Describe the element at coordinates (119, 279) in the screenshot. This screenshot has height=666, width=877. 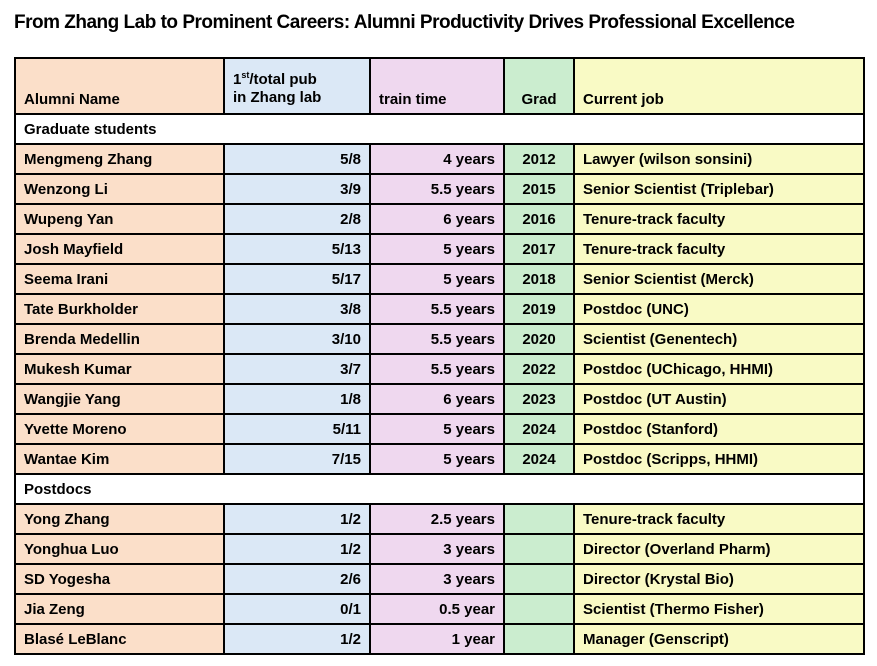
I see `cell-name: Seema Irani` at that location.